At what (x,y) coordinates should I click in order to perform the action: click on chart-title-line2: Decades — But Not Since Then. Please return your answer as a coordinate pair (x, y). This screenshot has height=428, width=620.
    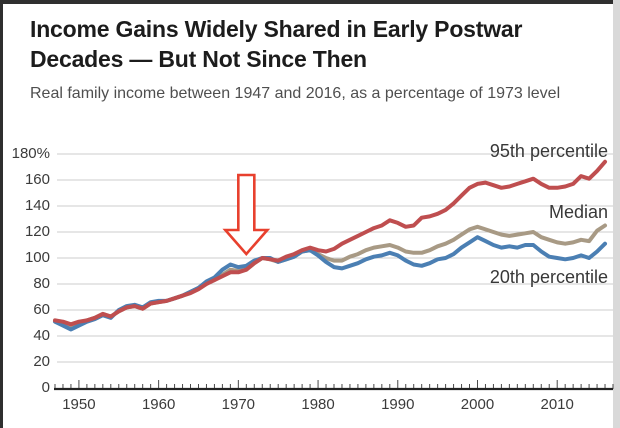
    Looking at the image, I should click on (198, 59).